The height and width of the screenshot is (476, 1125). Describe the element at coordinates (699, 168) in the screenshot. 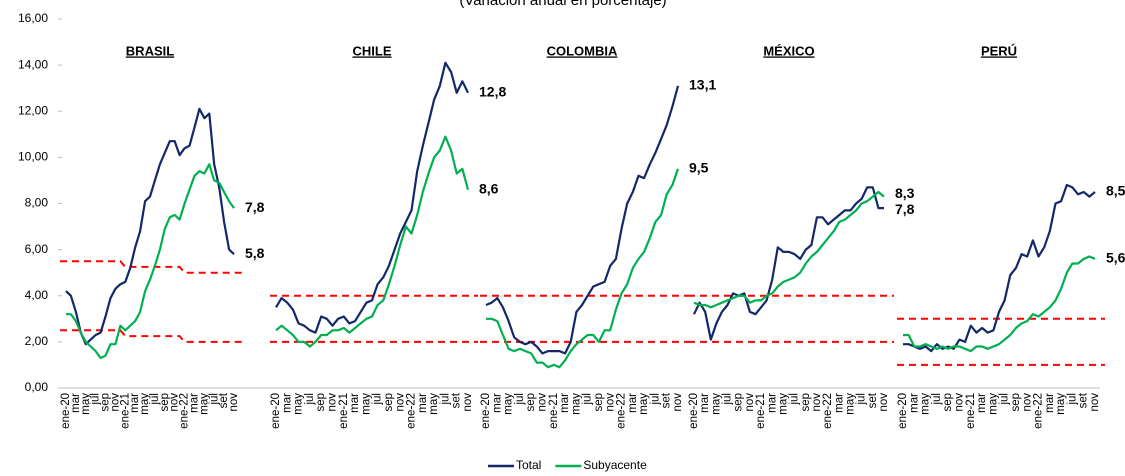

I see `end-label: 9,5` at that location.